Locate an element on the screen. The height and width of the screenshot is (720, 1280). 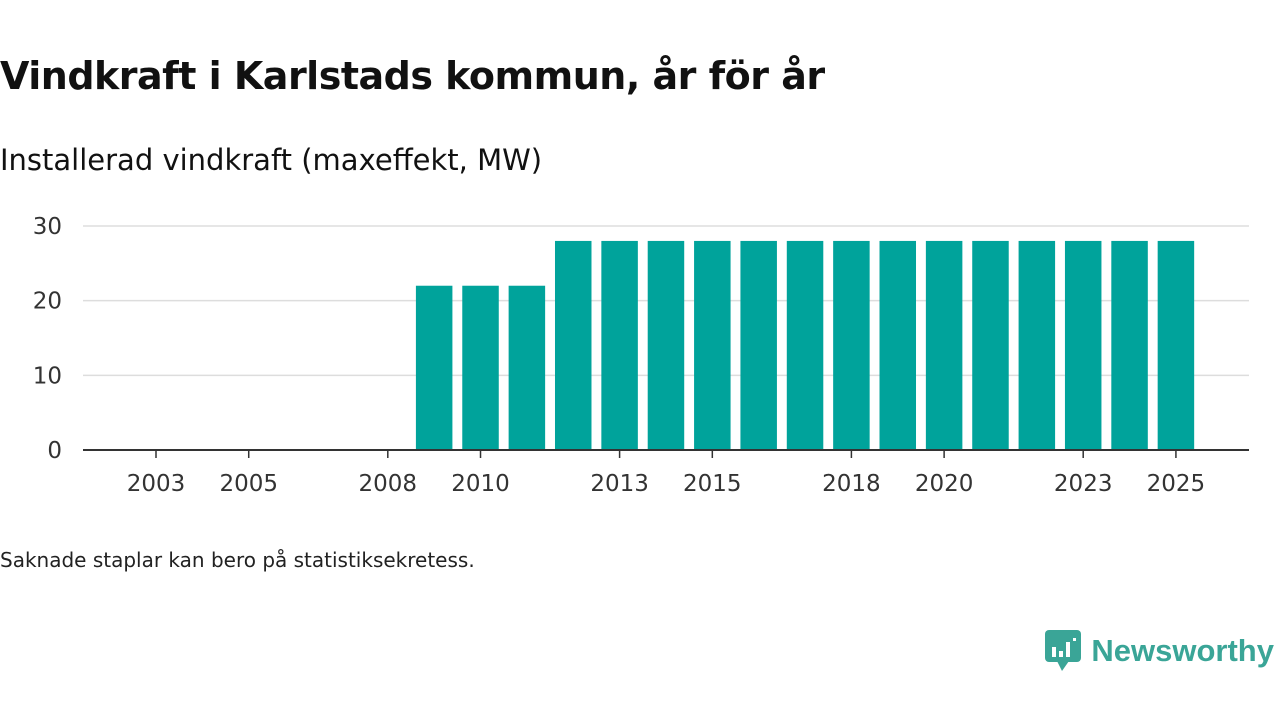
bar-2022 is located at coordinates (1037, 345).